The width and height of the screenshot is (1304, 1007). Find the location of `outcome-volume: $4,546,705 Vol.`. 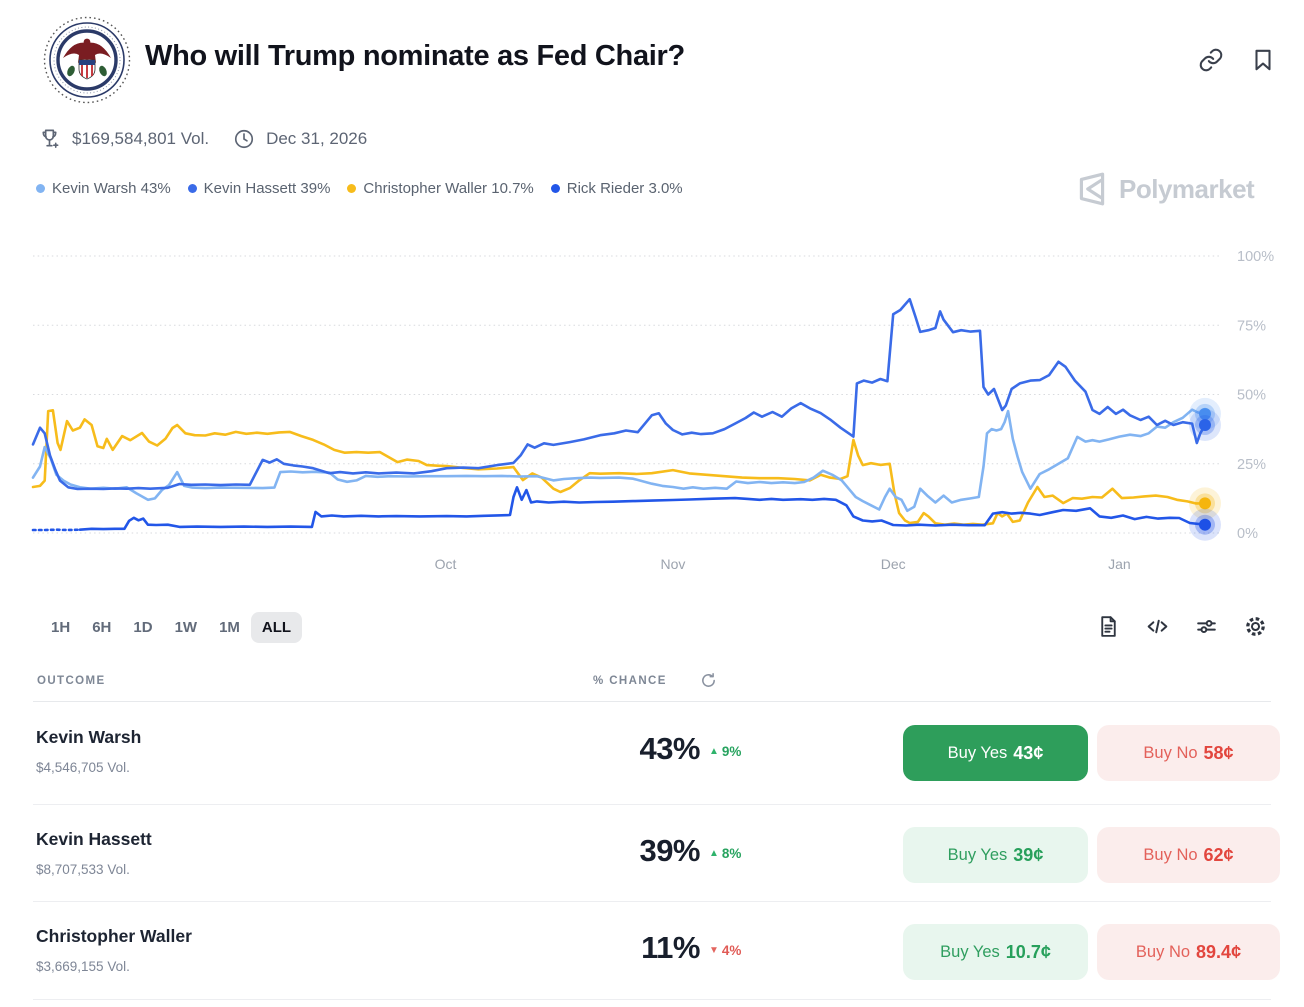

outcome-volume: $4,546,705 Vol. is located at coordinates (83, 767).